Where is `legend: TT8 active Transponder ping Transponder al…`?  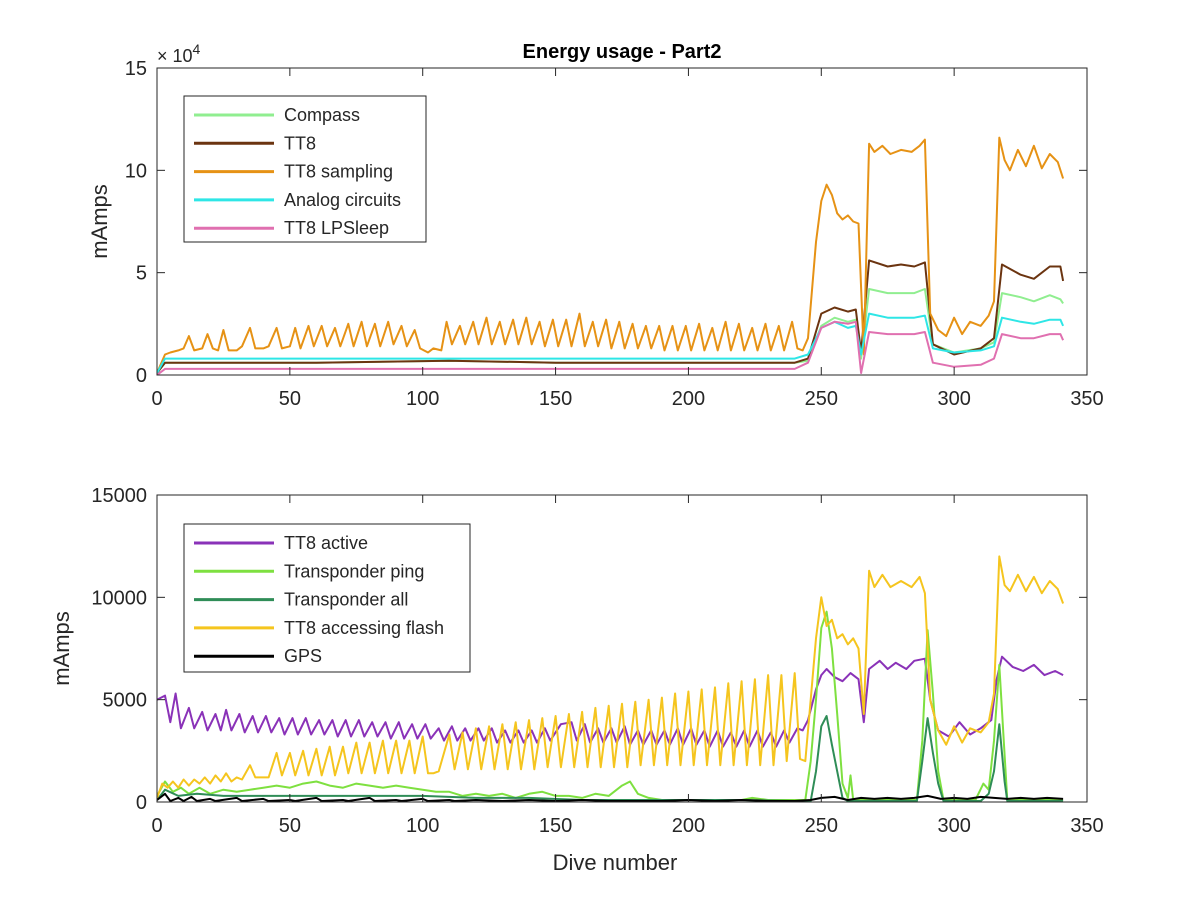 legend: TT8 active Transponder ping Transponder al… is located at coordinates (327, 598).